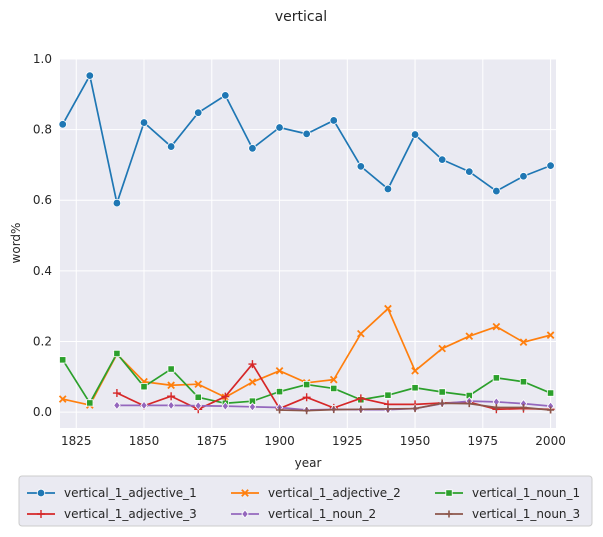  Describe the element at coordinates (526, 514) in the screenshot. I see `legend-label: vertical_1_noun_3` at that location.